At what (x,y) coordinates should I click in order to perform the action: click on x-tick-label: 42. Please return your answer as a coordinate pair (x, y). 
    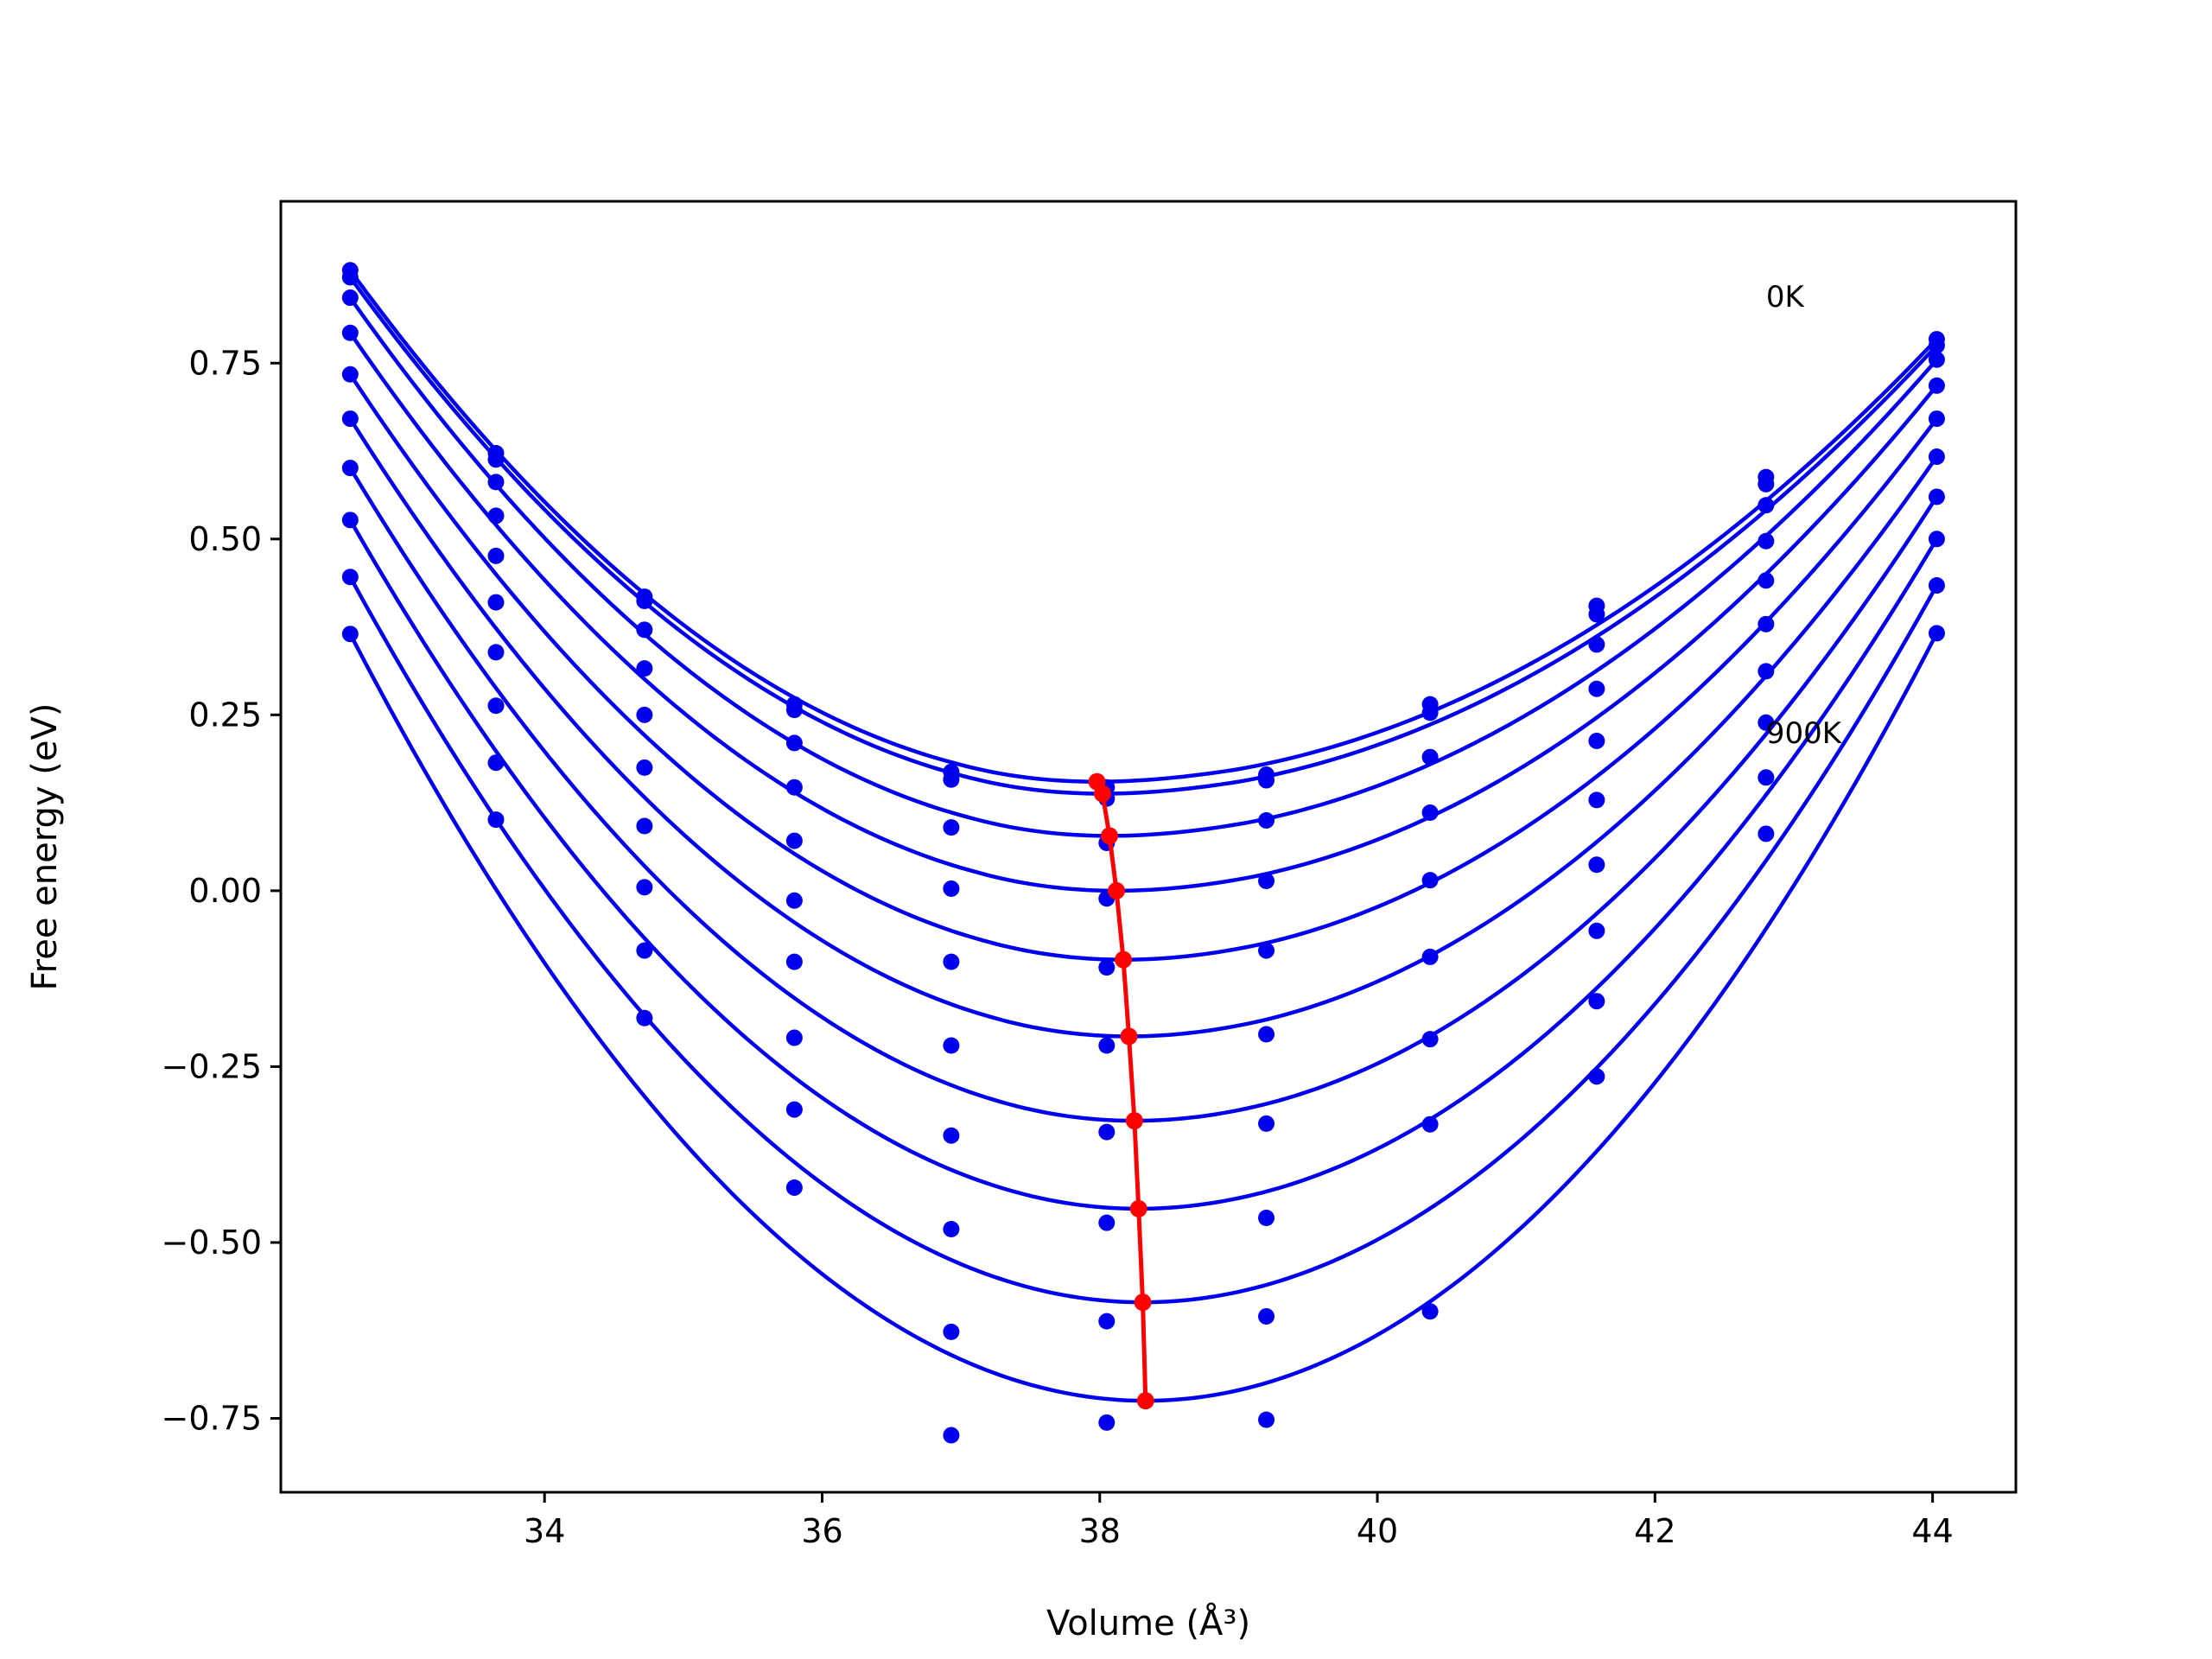
    Looking at the image, I should click on (1654, 1531).